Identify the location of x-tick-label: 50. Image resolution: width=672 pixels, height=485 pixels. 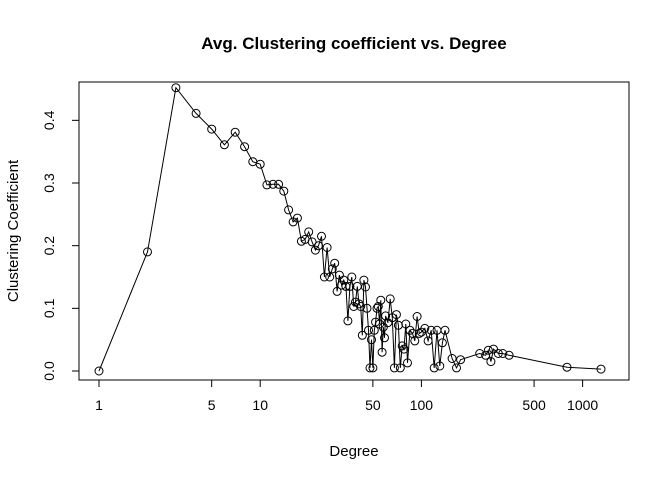
(373, 405).